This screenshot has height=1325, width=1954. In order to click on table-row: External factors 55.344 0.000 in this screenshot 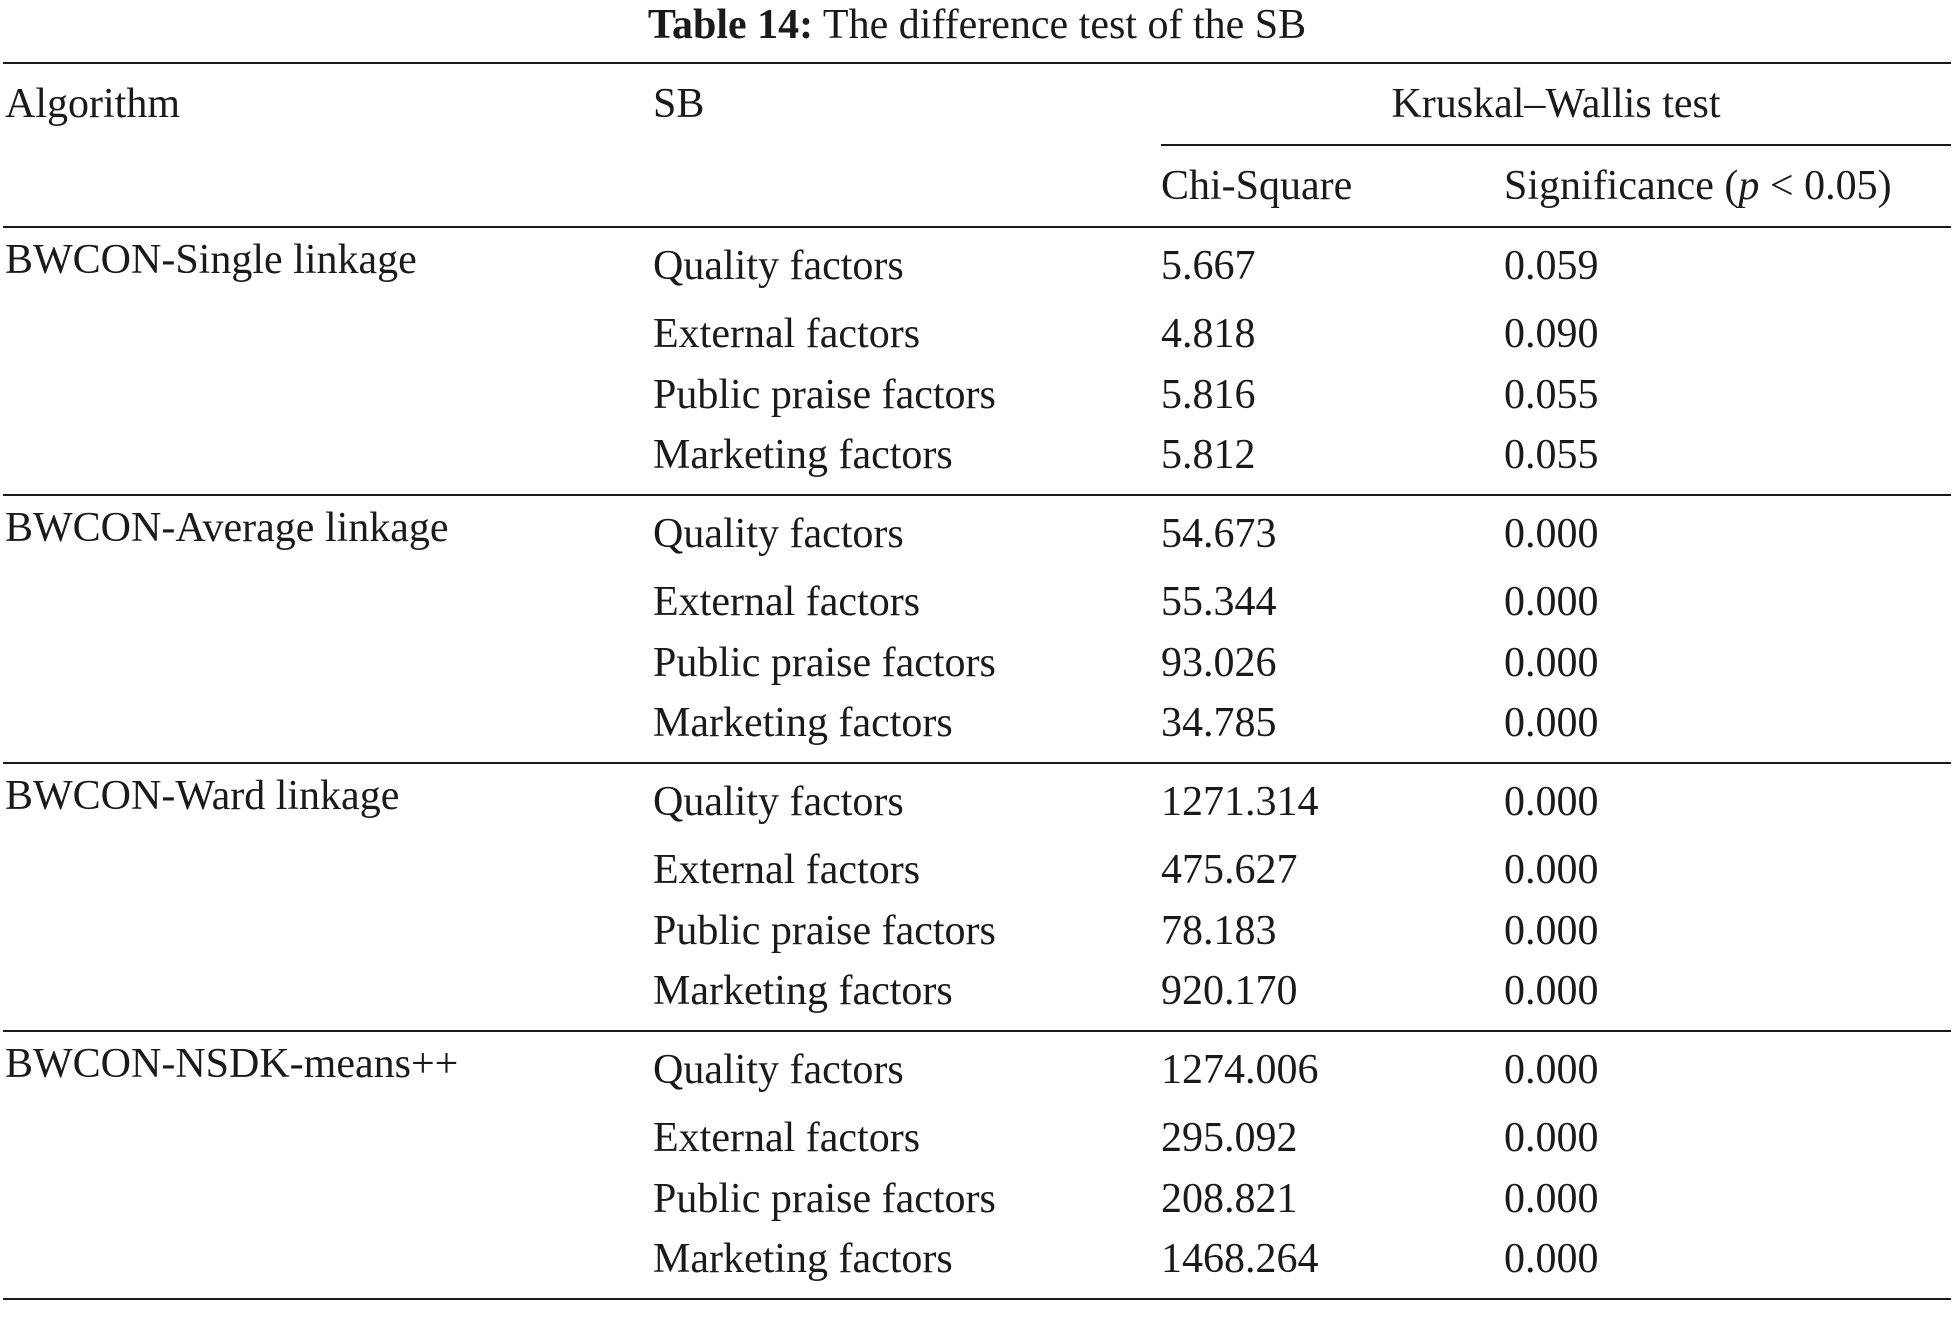, I will do `click(977, 602)`.